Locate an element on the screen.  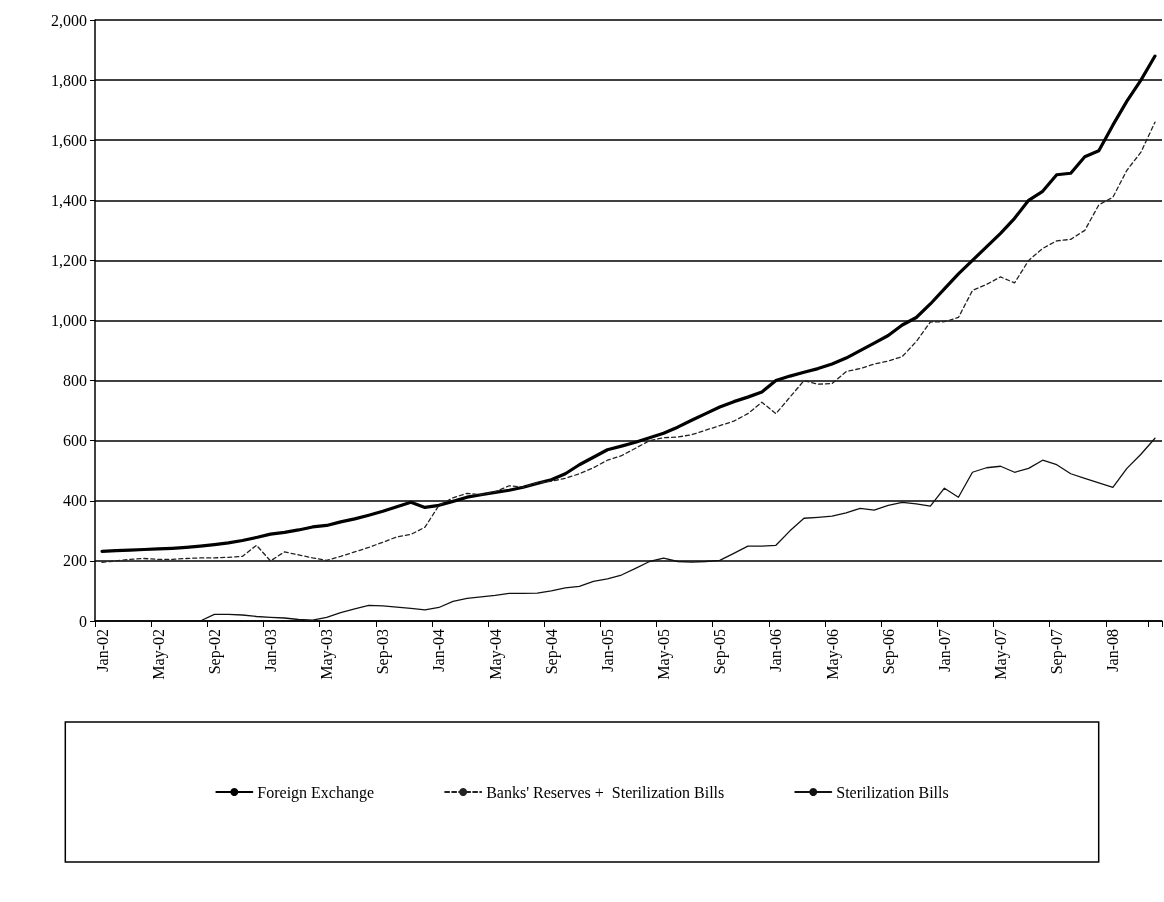
x-tick-label: Jan-08 is located at coordinates (1113, 650).